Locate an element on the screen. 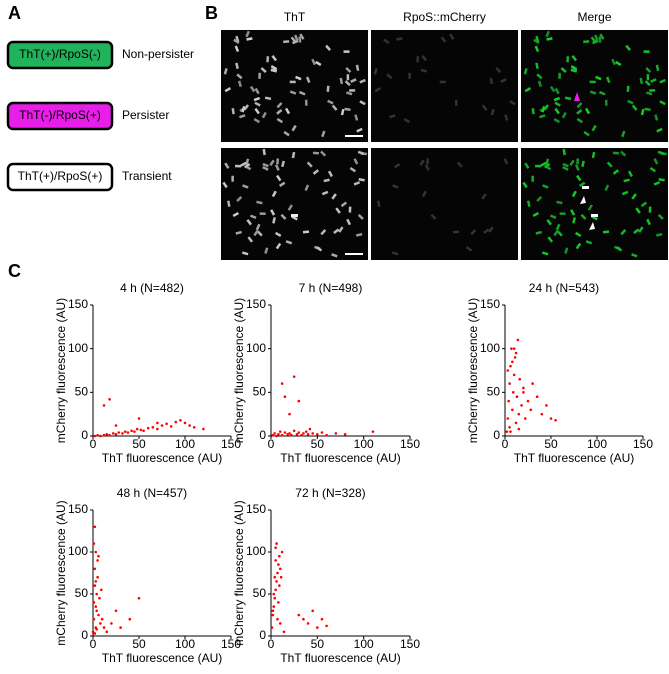 This screenshot has width=669, height=674. y-tick-label: 0 is located at coordinates (84, 435).